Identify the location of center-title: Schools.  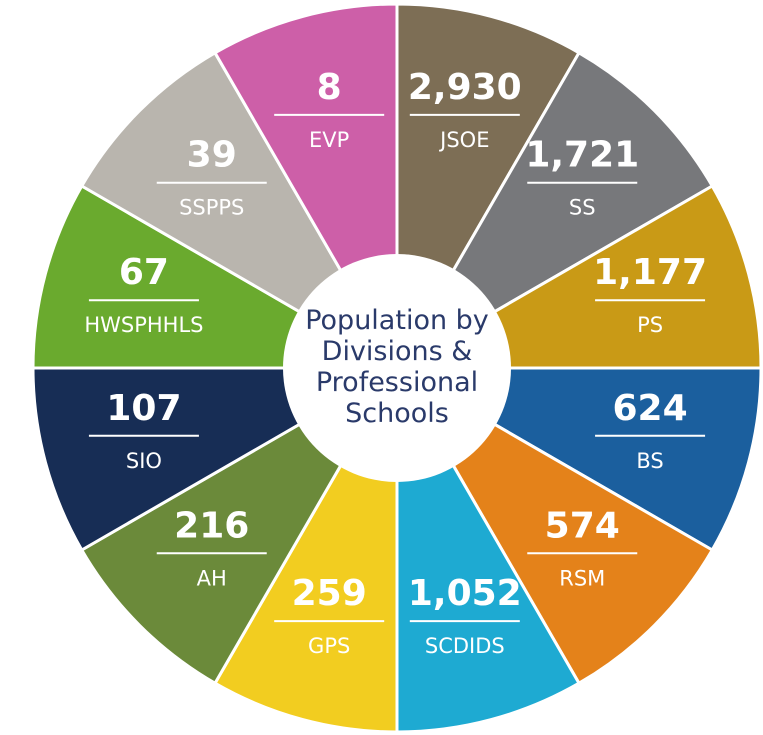
(397, 413).